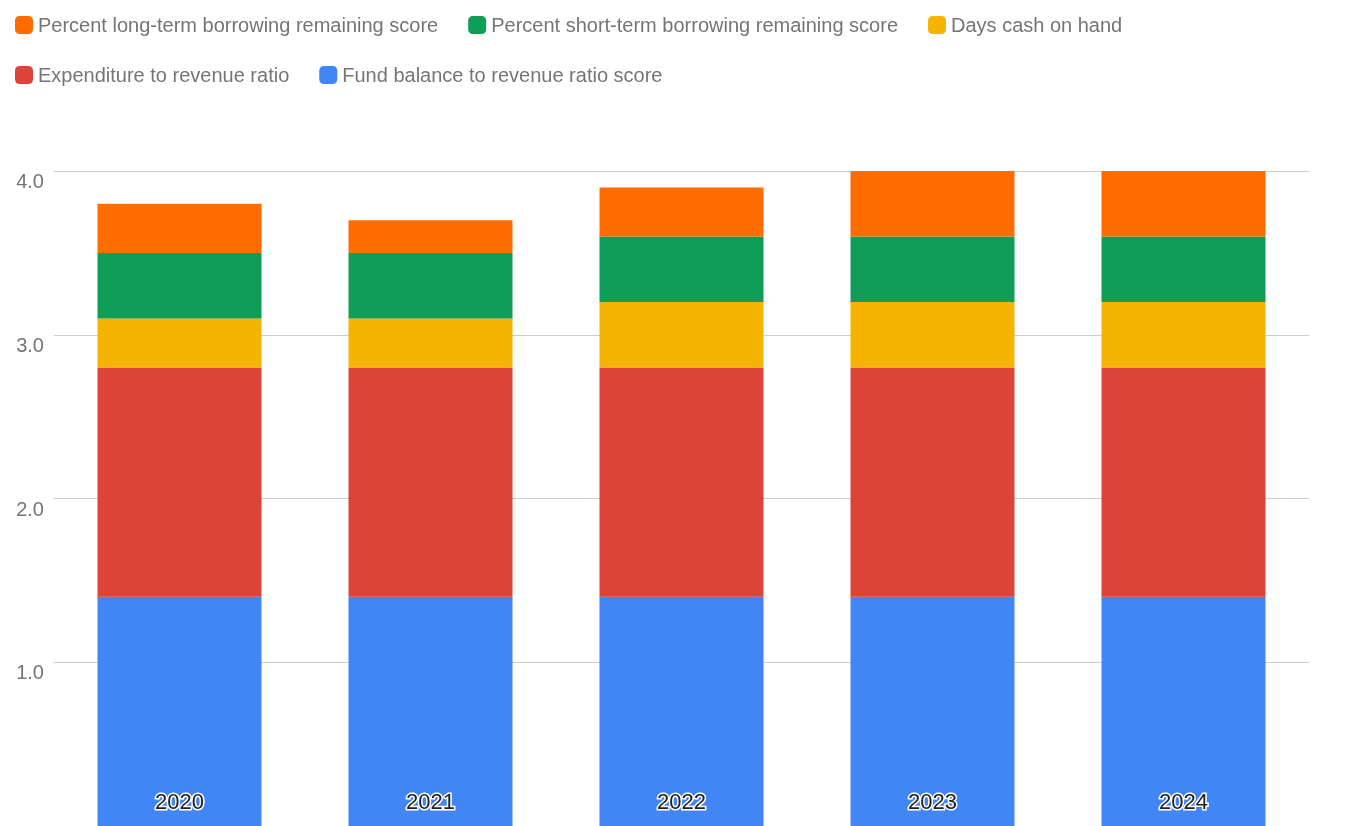 The image size is (1348, 826). I want to click on legend-label: Days cash on hand, so click(1037, 25).